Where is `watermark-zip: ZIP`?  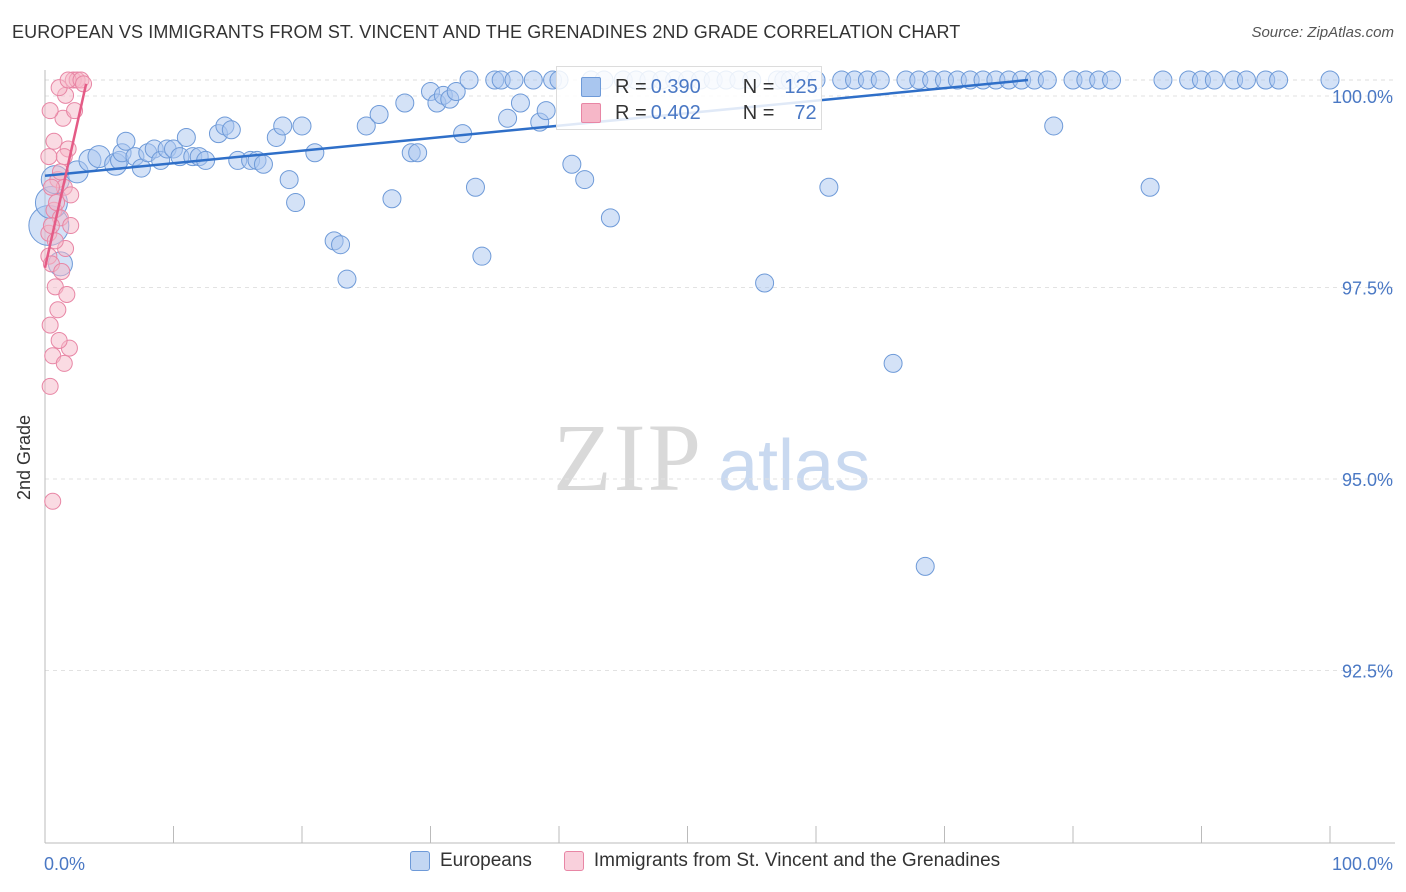 watermark-zip: ZIP is located at coordinates (628, 457).